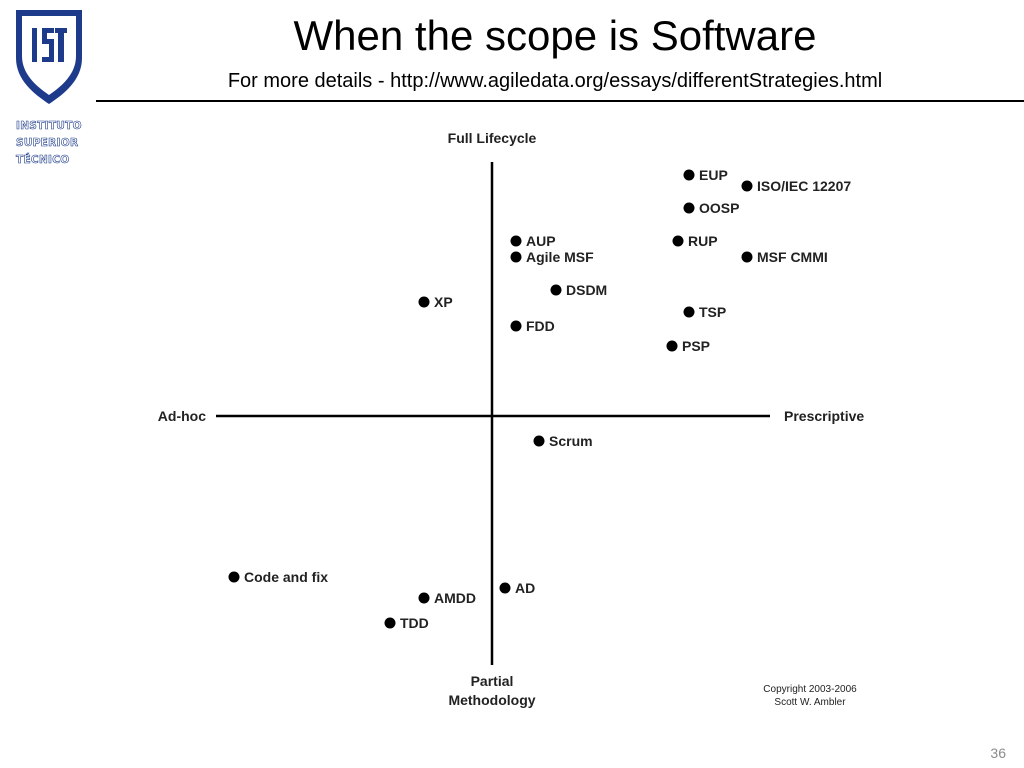 Image resolution: width=1024 pixels, height=768 pixels. I want to click on logo-line: TÉCNICO, so click(43, 160).